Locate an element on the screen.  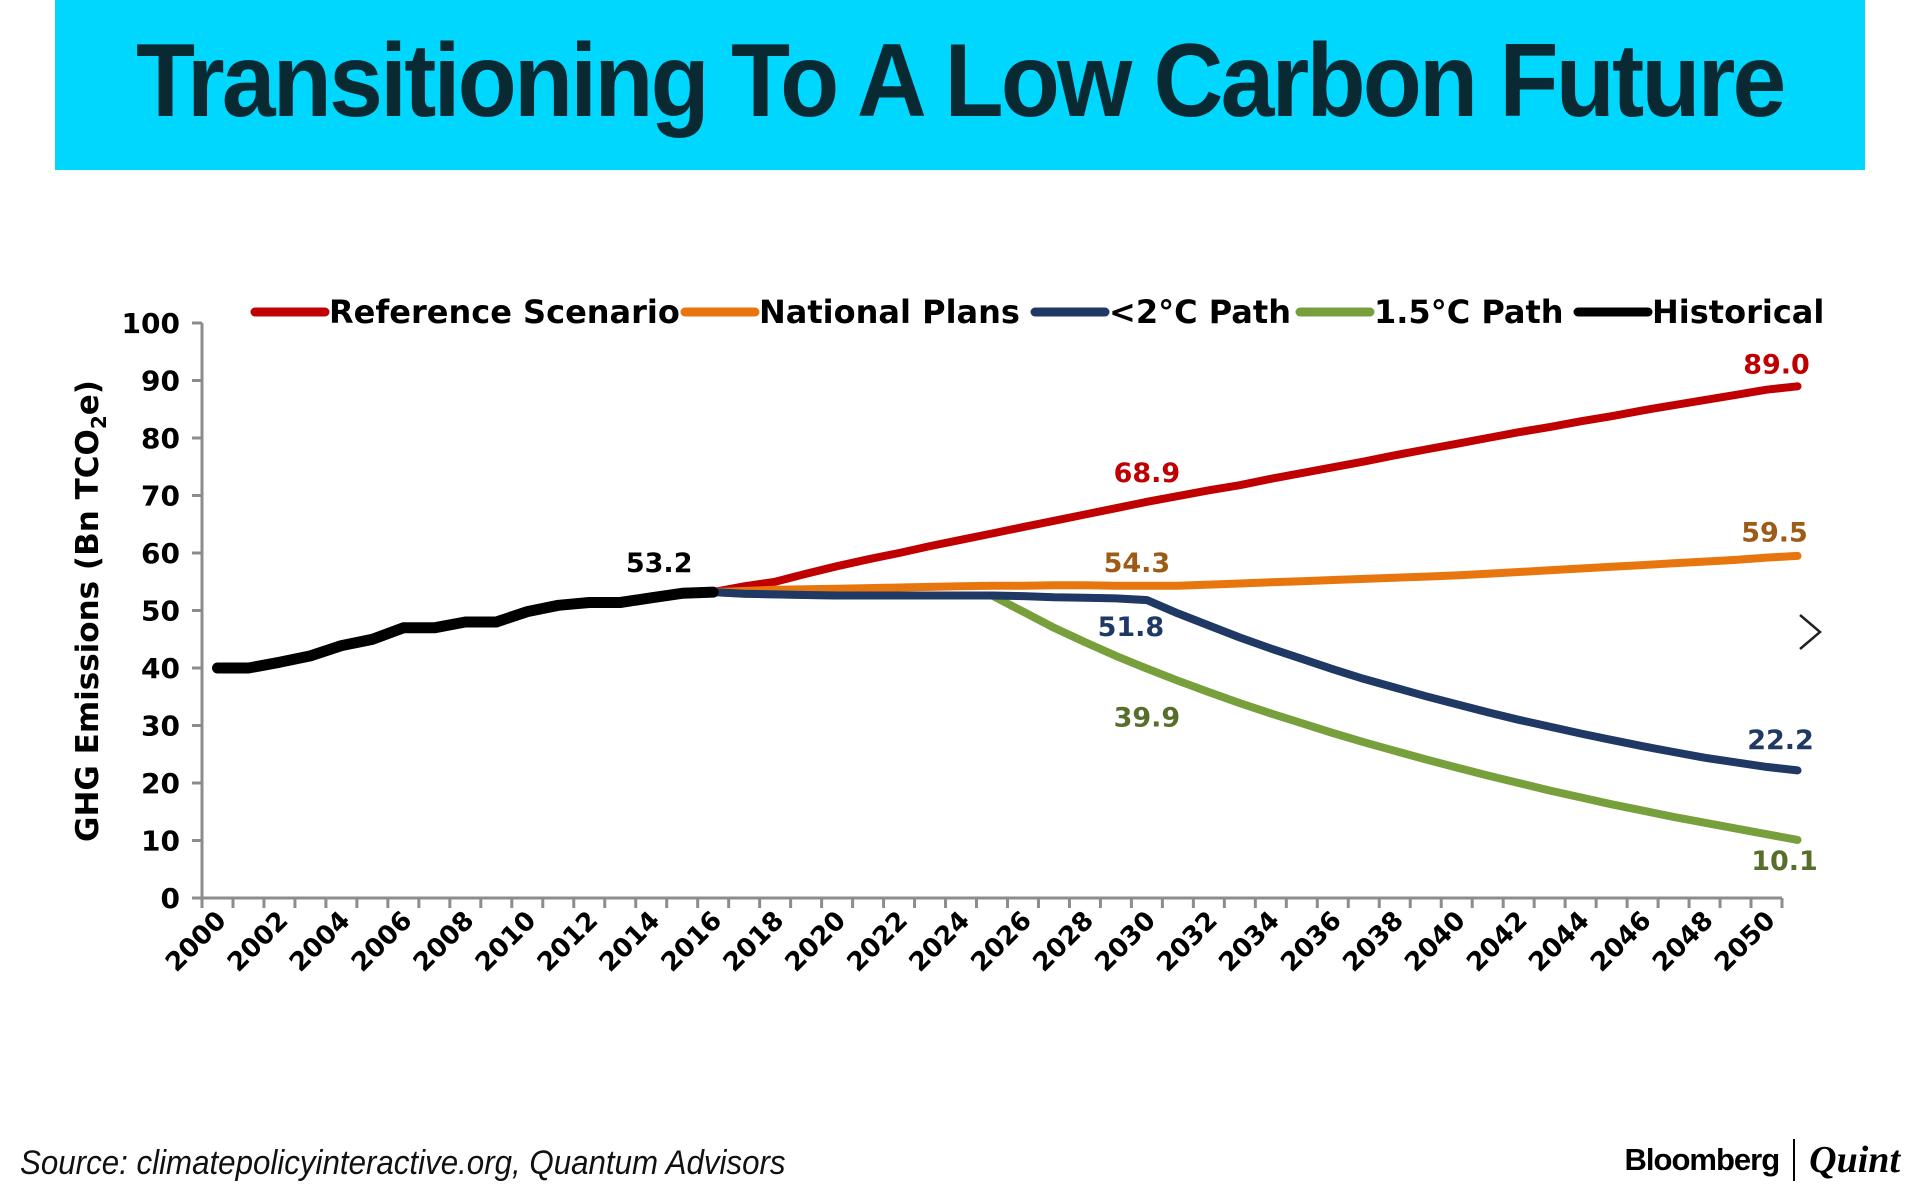
y-axis-label: GHG Emissions (Bn TCO2e) is located at coordinates (90, 611).